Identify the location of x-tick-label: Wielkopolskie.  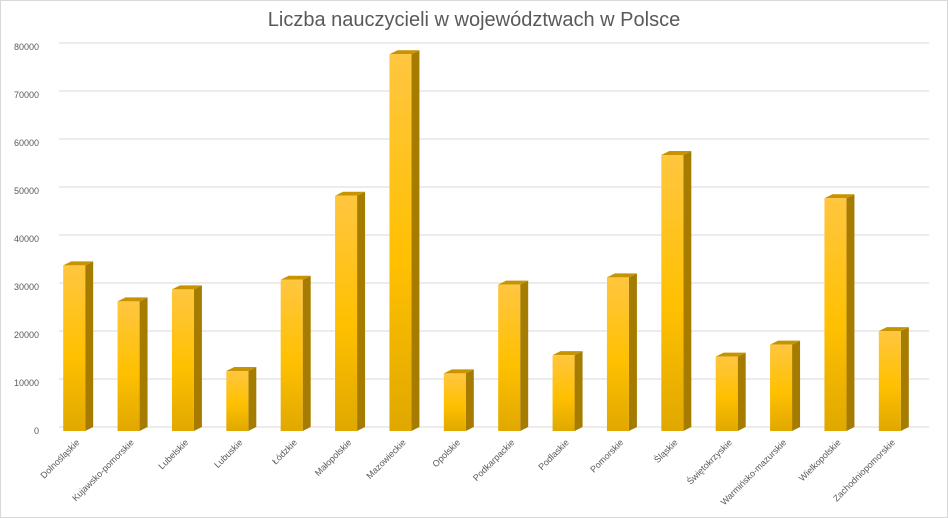
(820, 460).